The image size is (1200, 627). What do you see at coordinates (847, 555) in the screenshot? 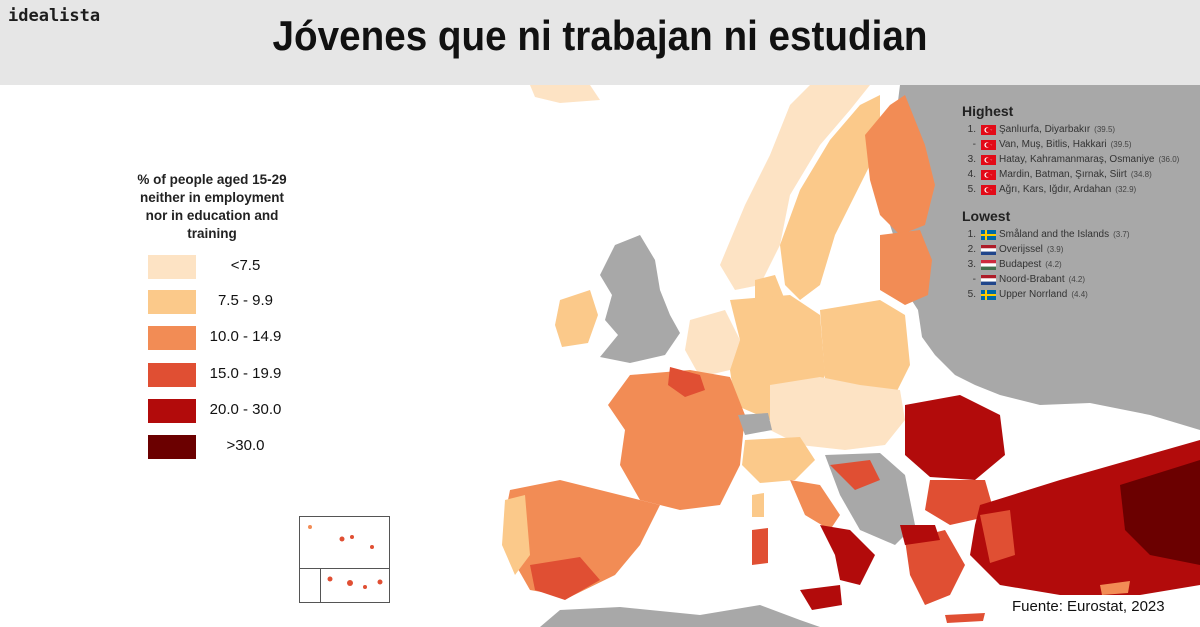
I see `region-italy-south` at bounding box center [847, 555].